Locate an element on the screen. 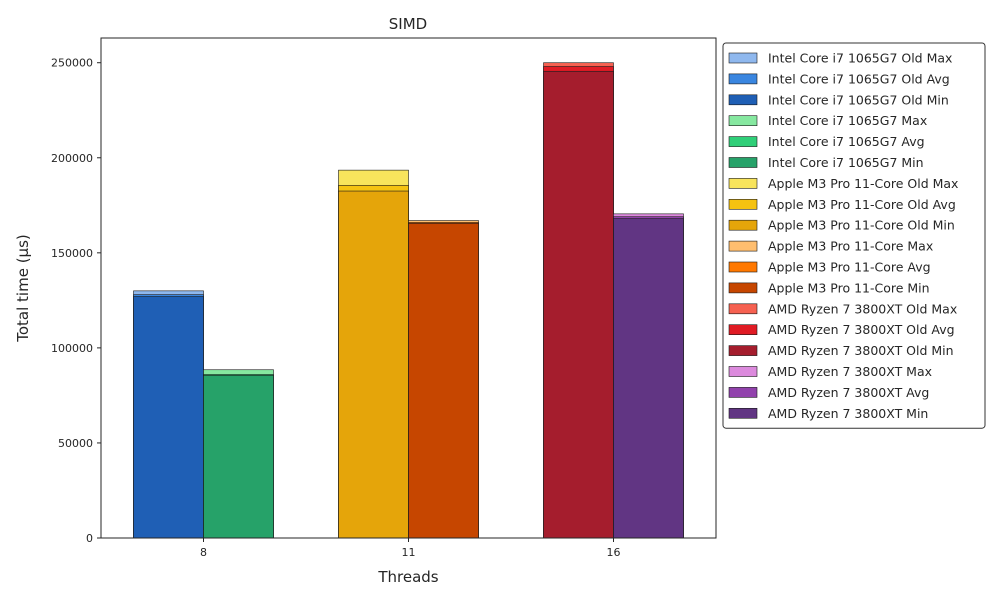 This screenshot has height=600, width=1000. y-tick-label: 100000 is located at coordinates (72, 348).